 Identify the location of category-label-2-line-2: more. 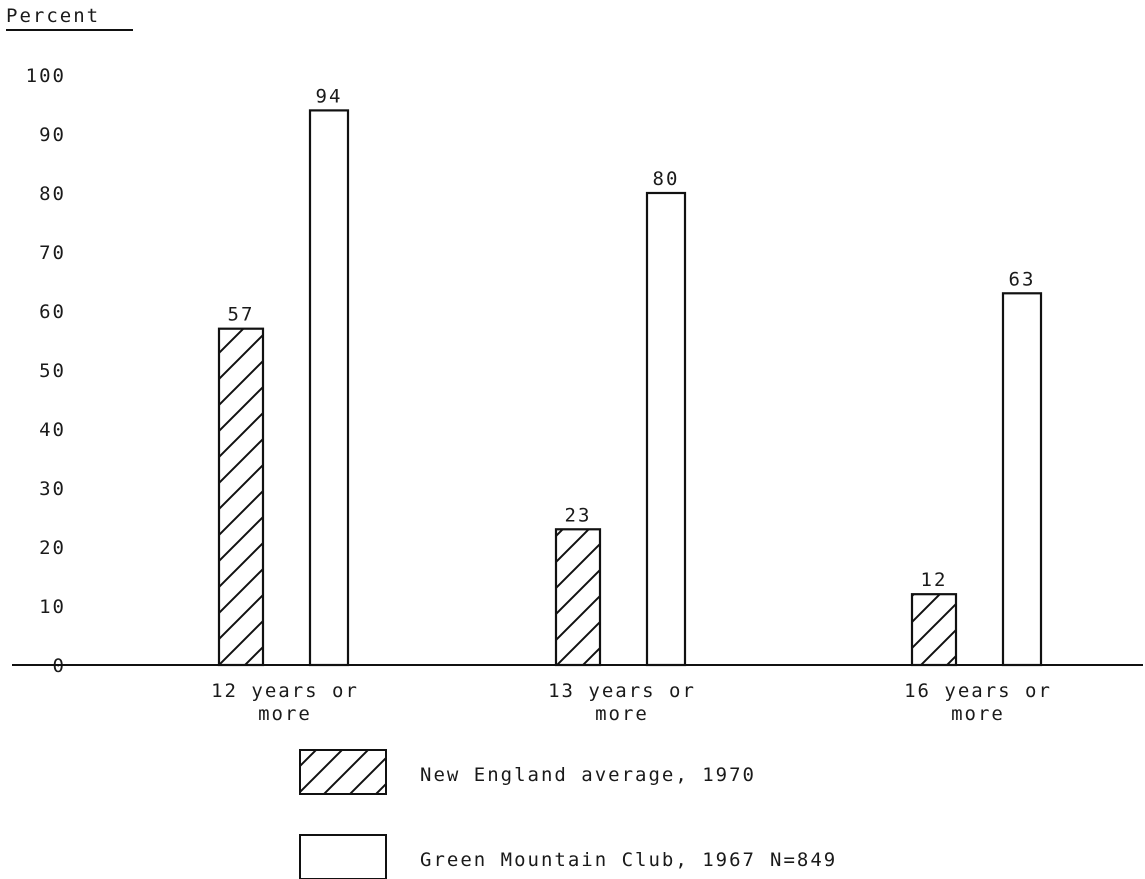
(622, 714).